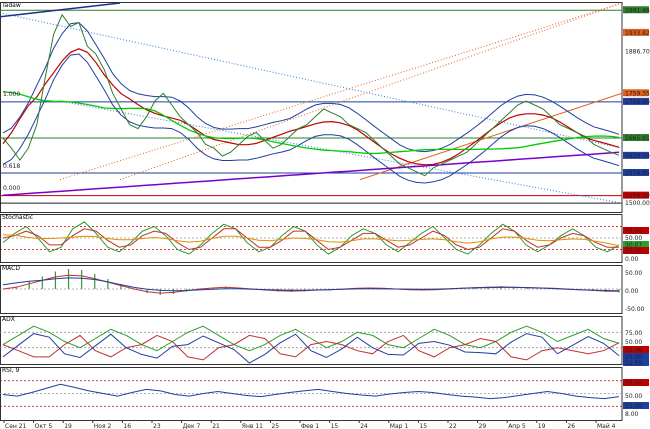 Image resolution: width=650 pixels, height=429 pixels. Describe the element at coordinates (11, 94) in the screenshot. I see `fib-label-1: 1.000` at that location.